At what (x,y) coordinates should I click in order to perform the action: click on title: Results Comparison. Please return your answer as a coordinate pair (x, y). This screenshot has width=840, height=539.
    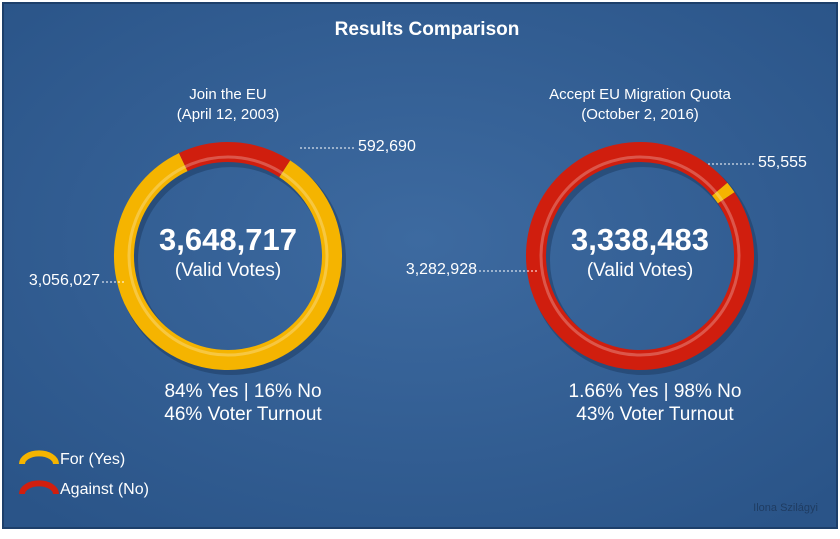
    Looking at the image, I should click on (427, 29).